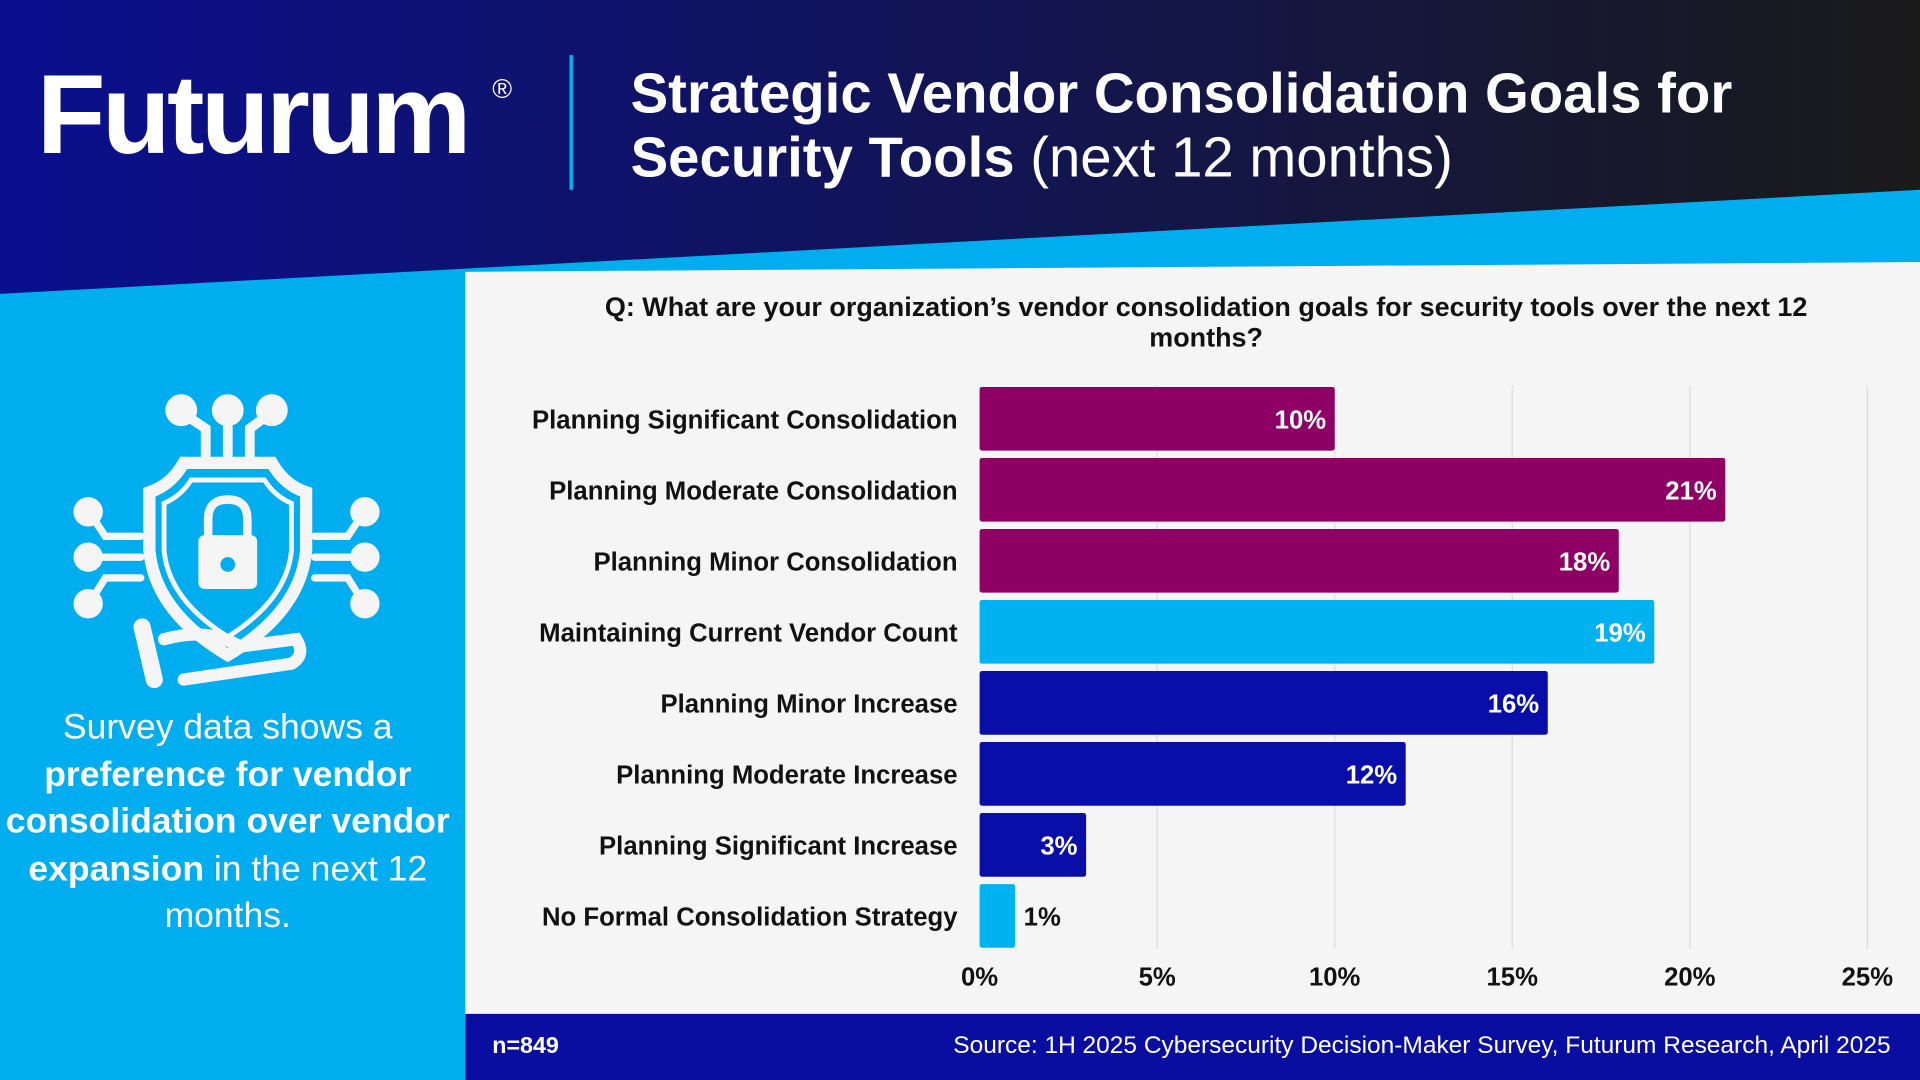 Image resolution: width=1920 pixels, height=1080 pixels. Describe the element at coordinates (786, 776) in the screenshot. I see `category-label: Planning Moderate Increase` at that location.